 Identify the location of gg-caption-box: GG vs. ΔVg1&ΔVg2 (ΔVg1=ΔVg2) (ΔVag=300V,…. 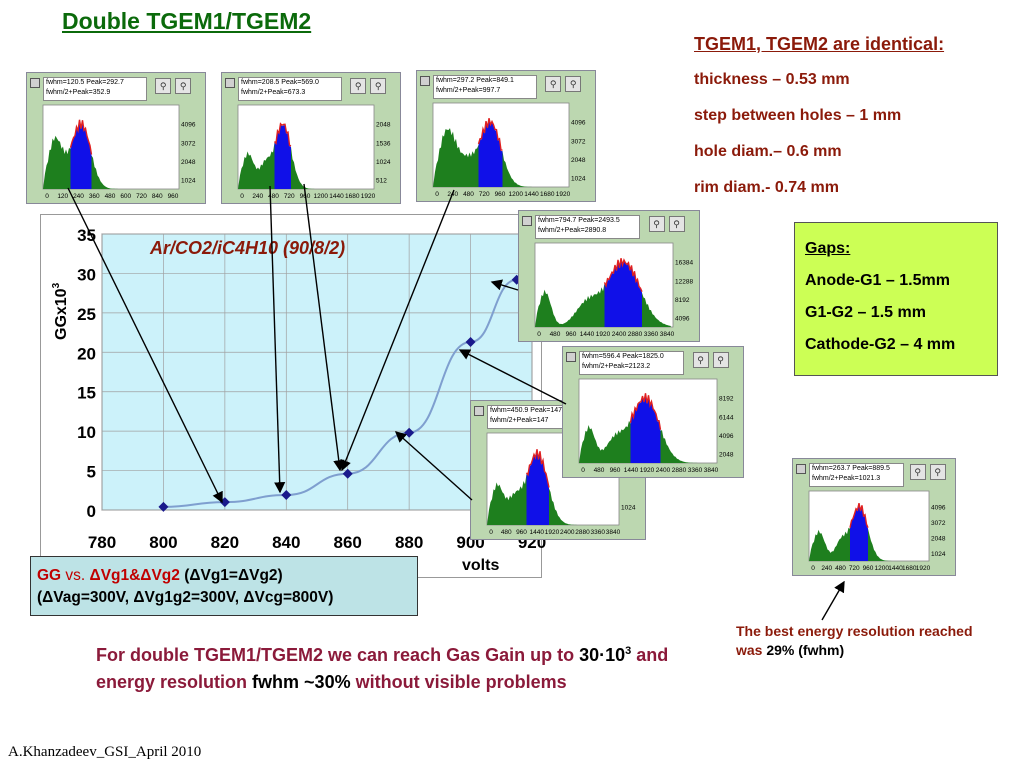
(224, 586).